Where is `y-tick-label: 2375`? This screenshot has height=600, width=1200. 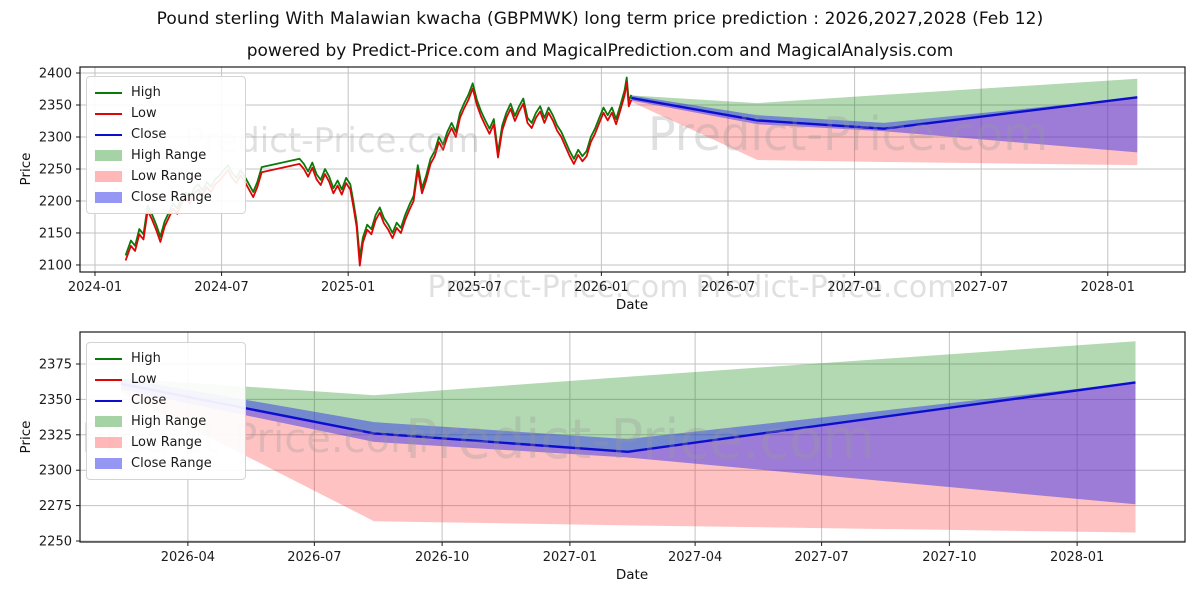 y-tick-label: 2375 is located at coordinates (55, 365).